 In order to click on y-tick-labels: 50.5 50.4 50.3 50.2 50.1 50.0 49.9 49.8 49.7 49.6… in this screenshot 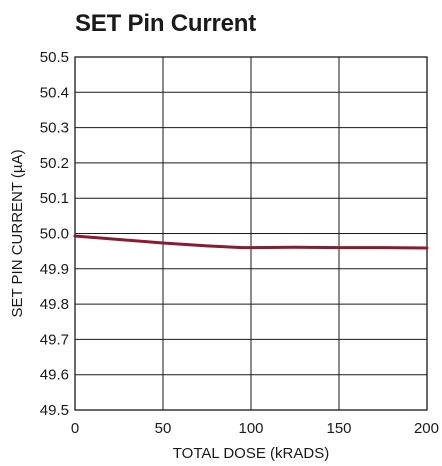, I will do `click(54, 234)`.